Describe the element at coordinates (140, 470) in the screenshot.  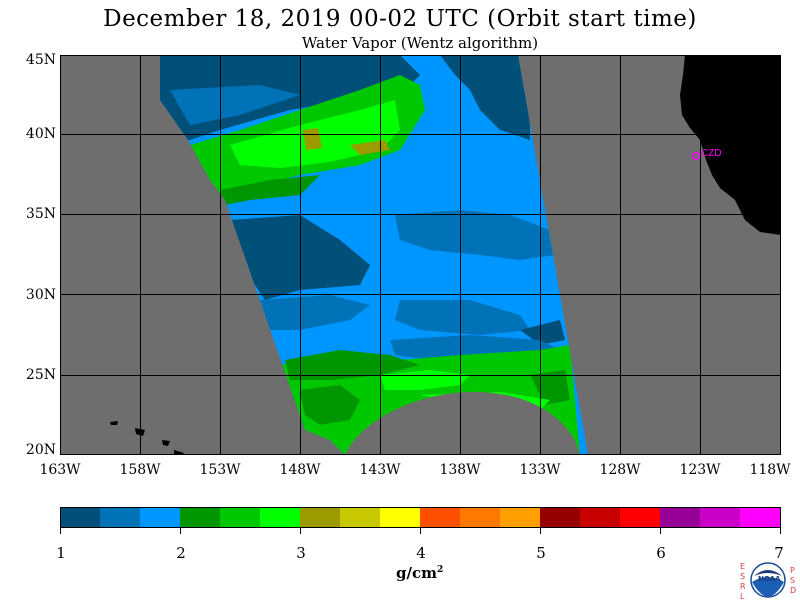
I see `lon-label-158w: 158W` at that location.